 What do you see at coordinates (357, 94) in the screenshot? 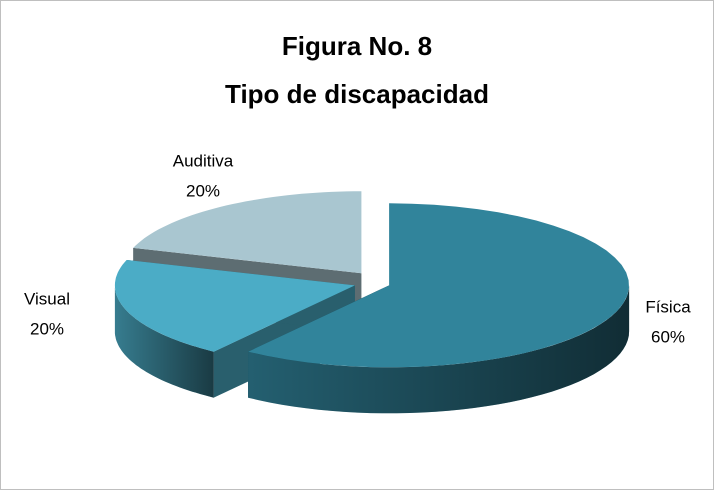
I see `chart-subtitle: Tipo de discapacidad` at bounding box center [357, 94].